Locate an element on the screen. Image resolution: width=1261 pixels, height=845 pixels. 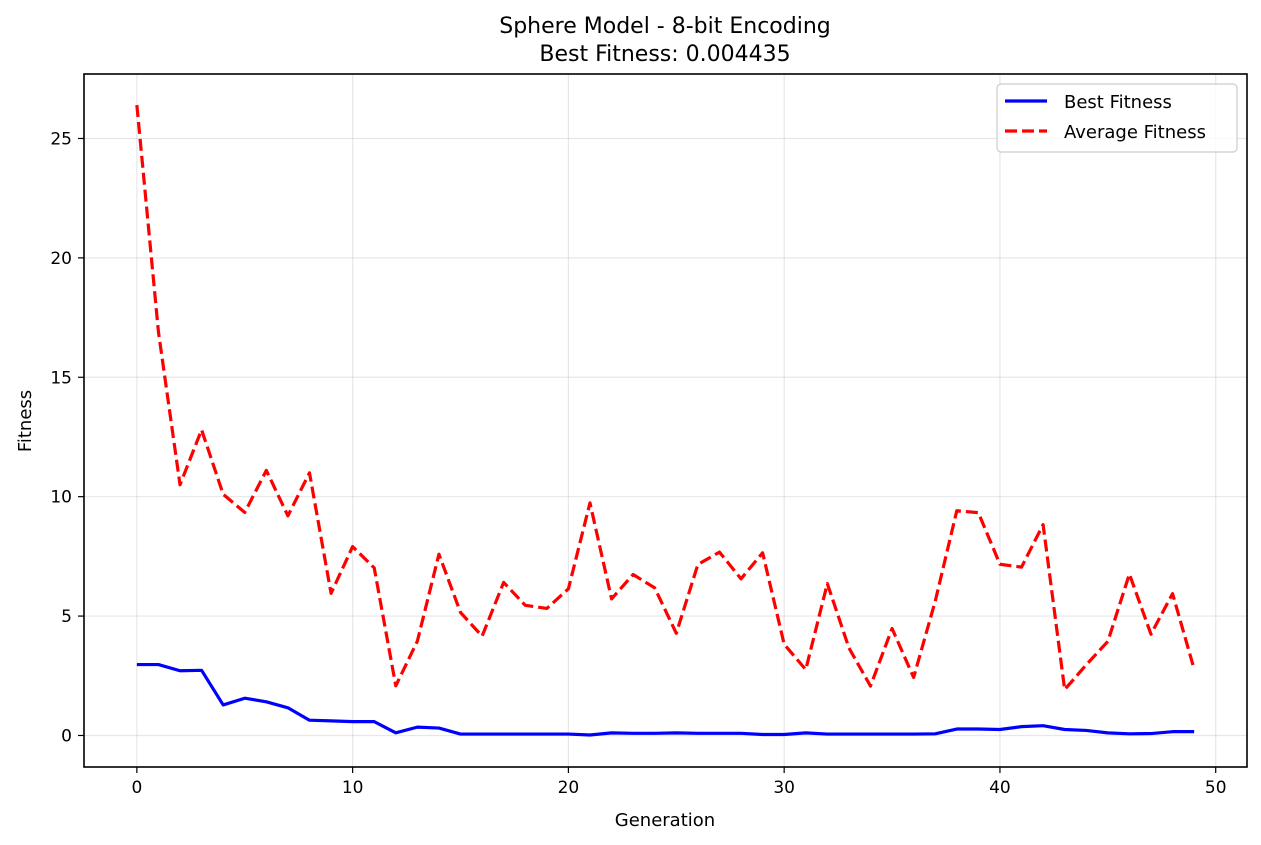
chart-title: Sphere Model - 8-bit Encoding is located at coordinates (665, 26).